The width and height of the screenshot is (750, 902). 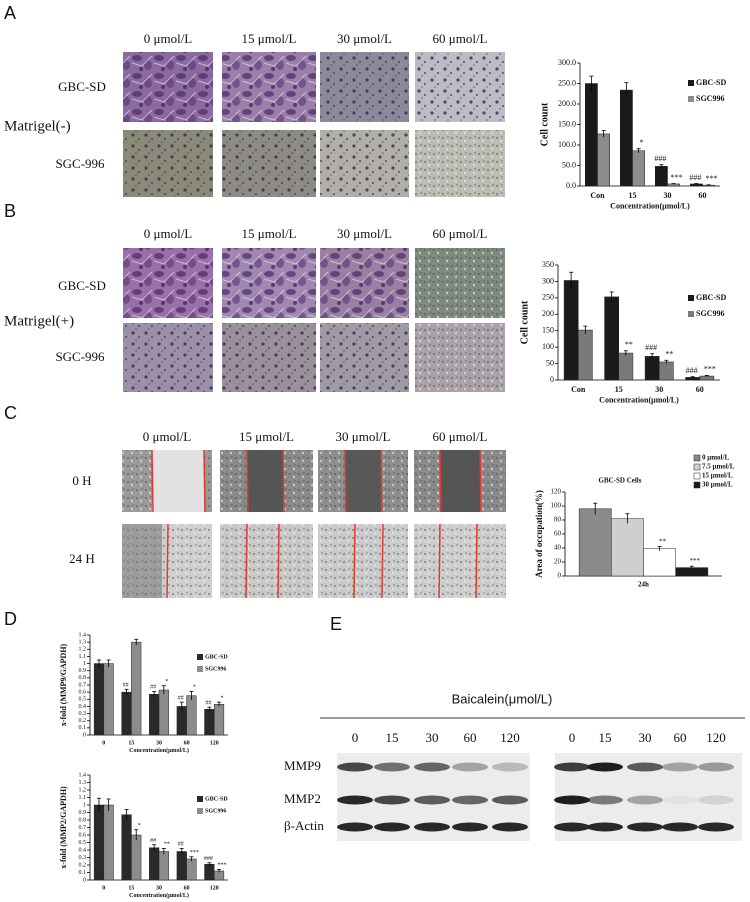 I want to click on y-tick-label: 1.4, so click(x=83, y=635).